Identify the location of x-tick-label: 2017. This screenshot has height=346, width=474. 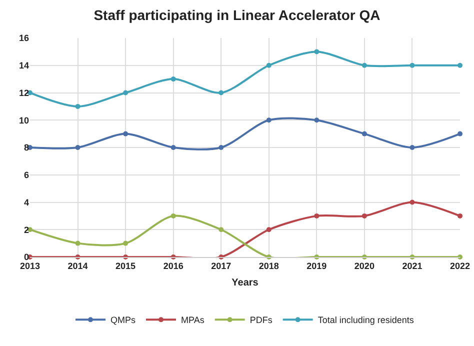
(221, 265).